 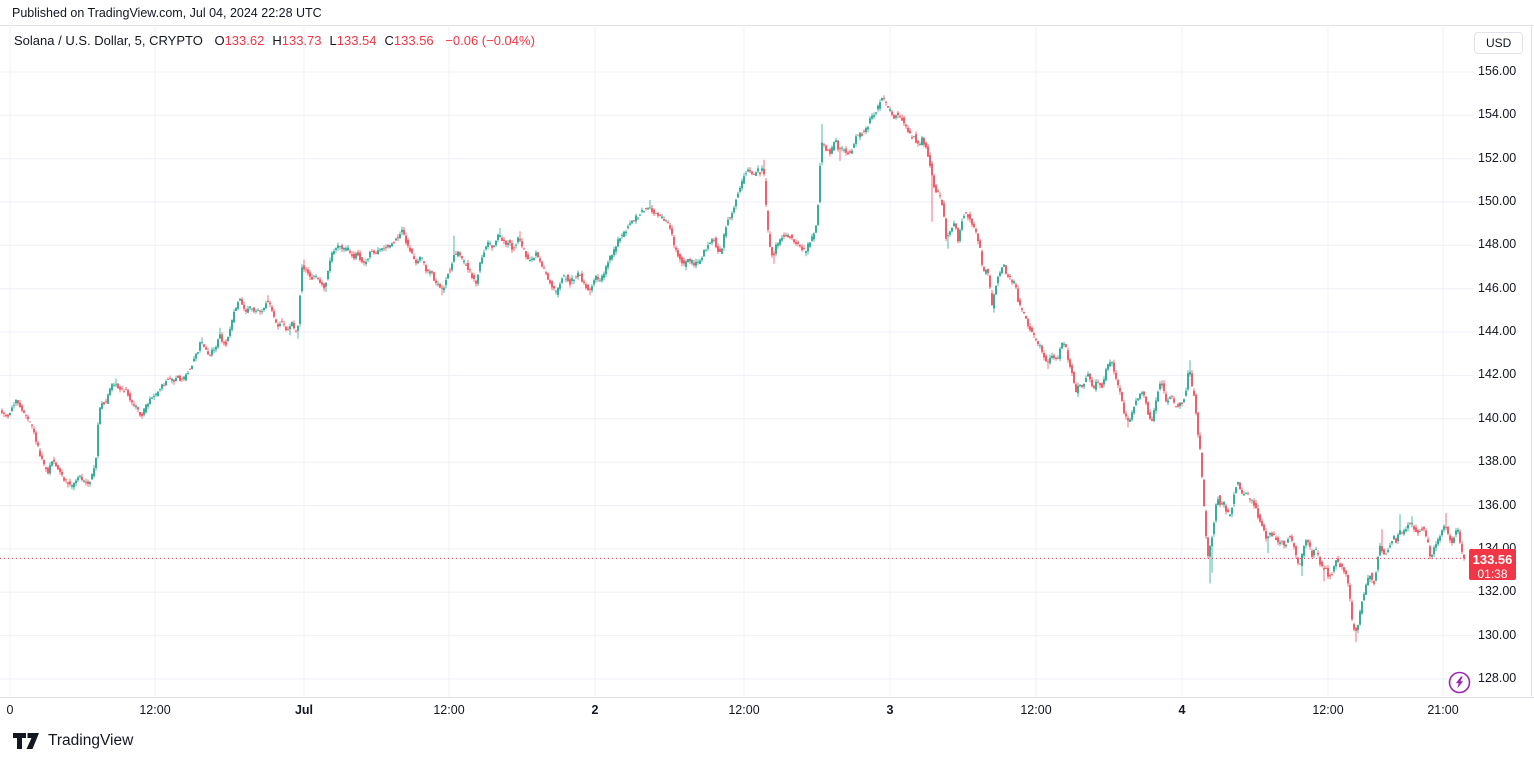 I want to click on bar-countdown: 01:38, so click(x=1492, y=574).